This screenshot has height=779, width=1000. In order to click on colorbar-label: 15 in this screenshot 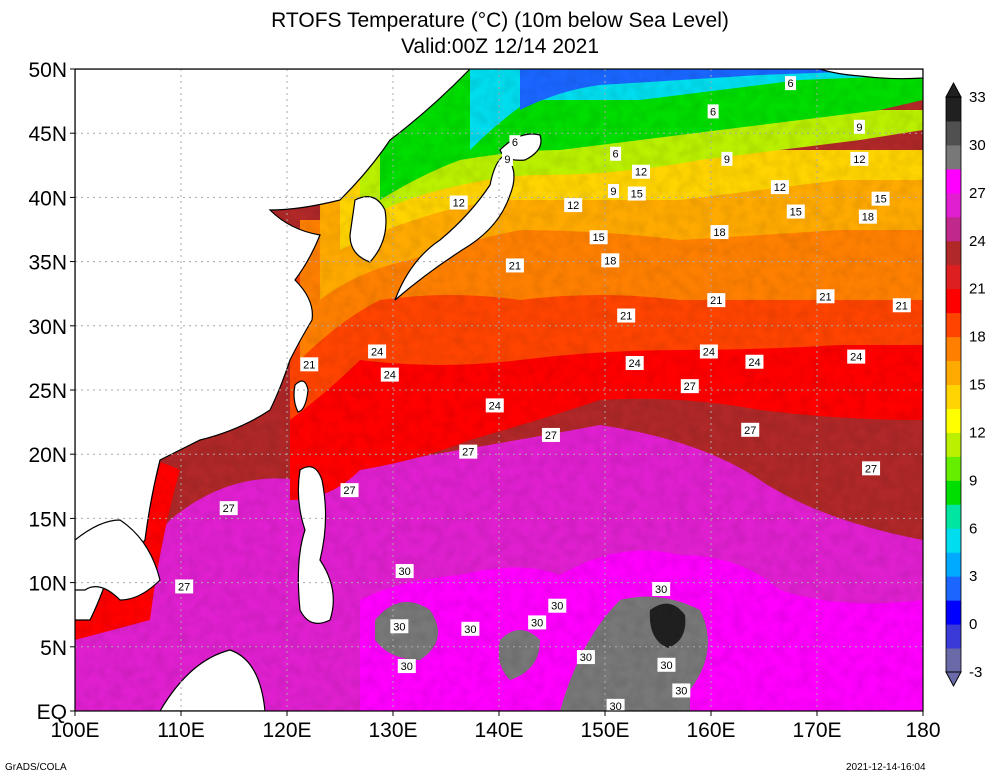, I will do `click(977, 385)`.